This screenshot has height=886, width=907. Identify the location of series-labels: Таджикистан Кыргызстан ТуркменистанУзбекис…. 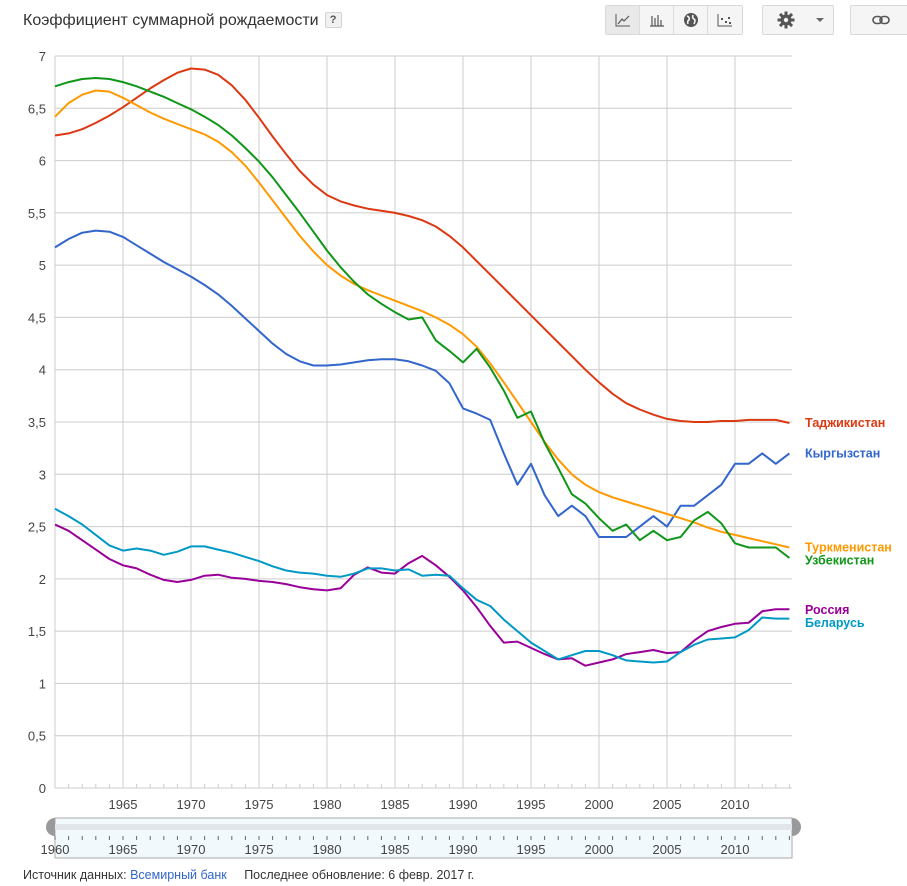
(848, 523).